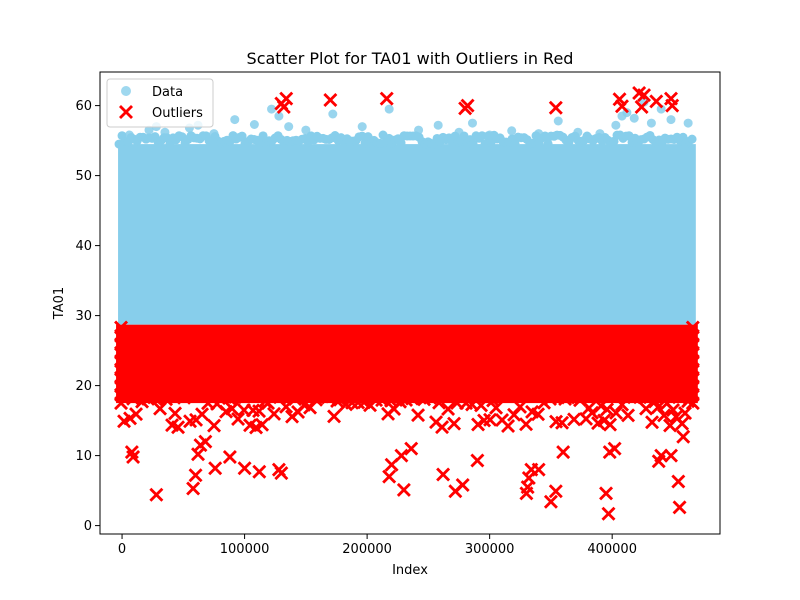 This screenshot has height=600, width=800. What do you see at coordinates (83, 176) in the screenshot?
I see `y-tick-label: 50` at bounding box center [83, 176].